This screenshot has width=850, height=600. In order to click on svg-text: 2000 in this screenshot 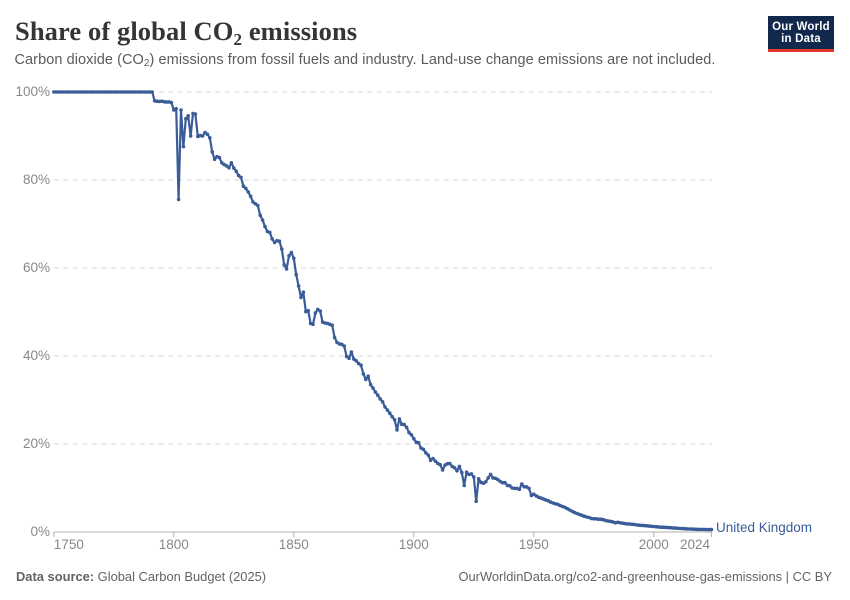, I will do `click(654, 544)`.